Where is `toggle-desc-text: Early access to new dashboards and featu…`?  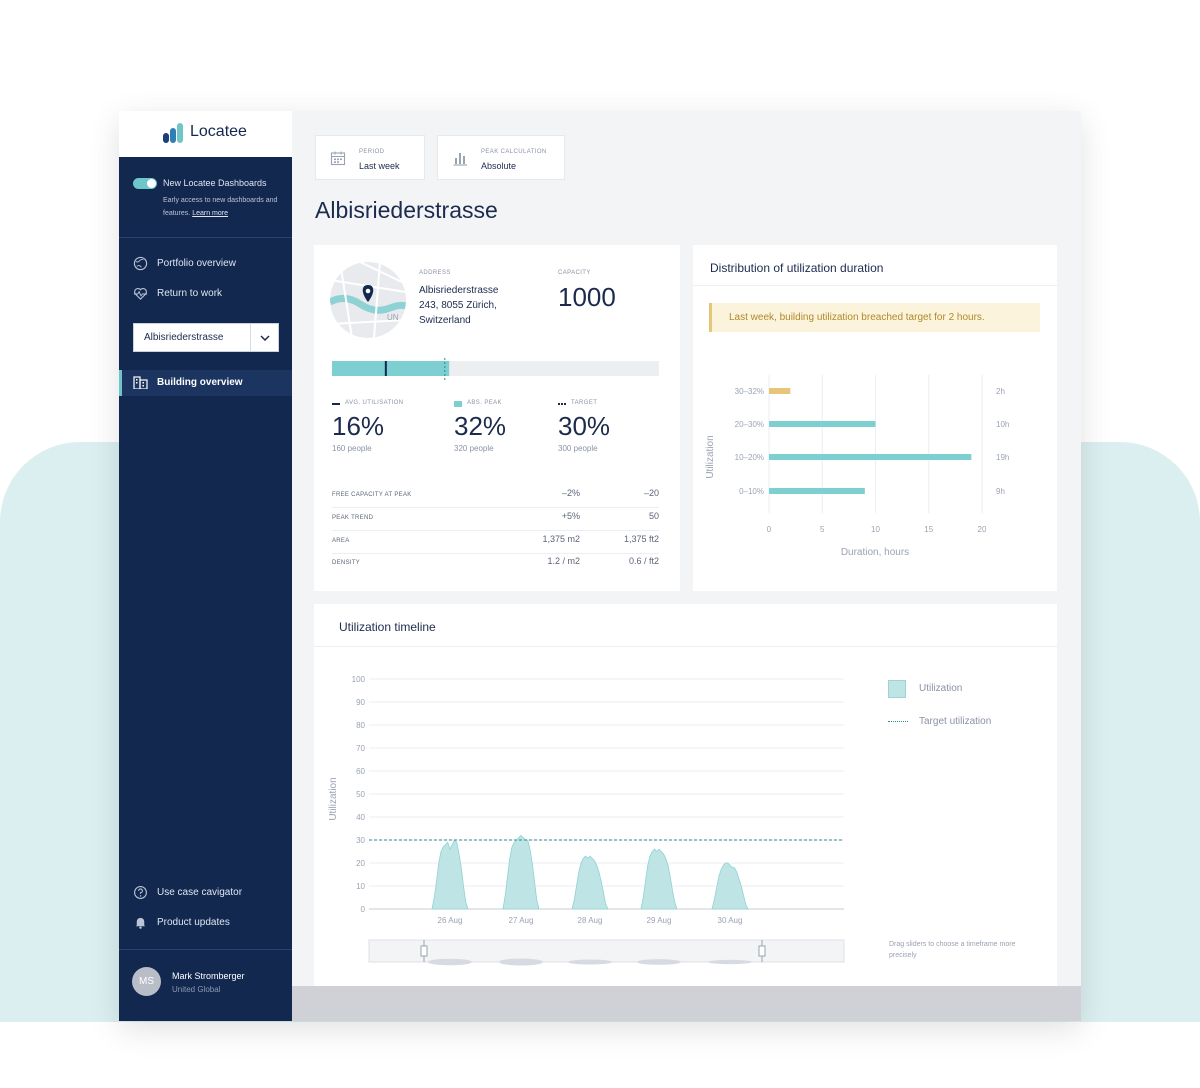 toggle-desc-text: Early access to new dashboards and featu… is located at coordinates (220, 207).